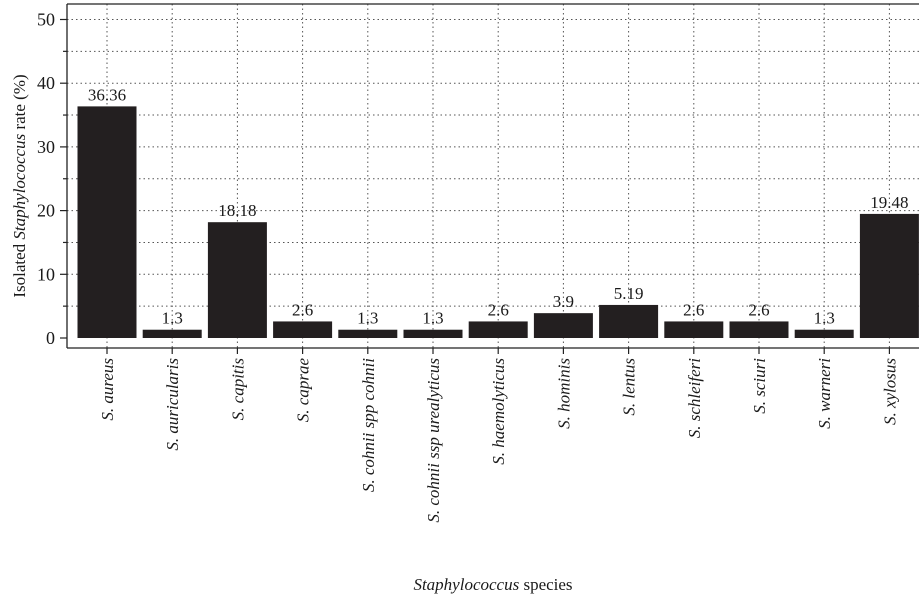  What do you see at coordinates (46, 147) in the screenshot?
I see `y-tick-label: 30` at bounding box center [46, 147].